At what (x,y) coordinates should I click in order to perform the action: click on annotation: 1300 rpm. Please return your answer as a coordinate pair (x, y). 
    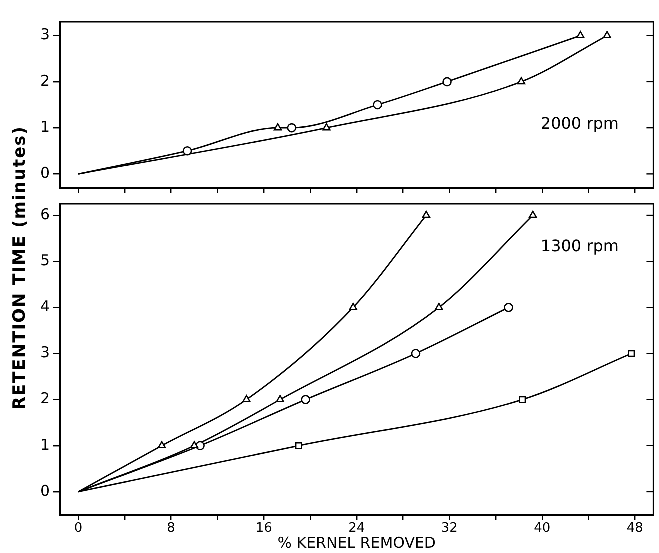
    Looking at the image, I should click on (580, 246).